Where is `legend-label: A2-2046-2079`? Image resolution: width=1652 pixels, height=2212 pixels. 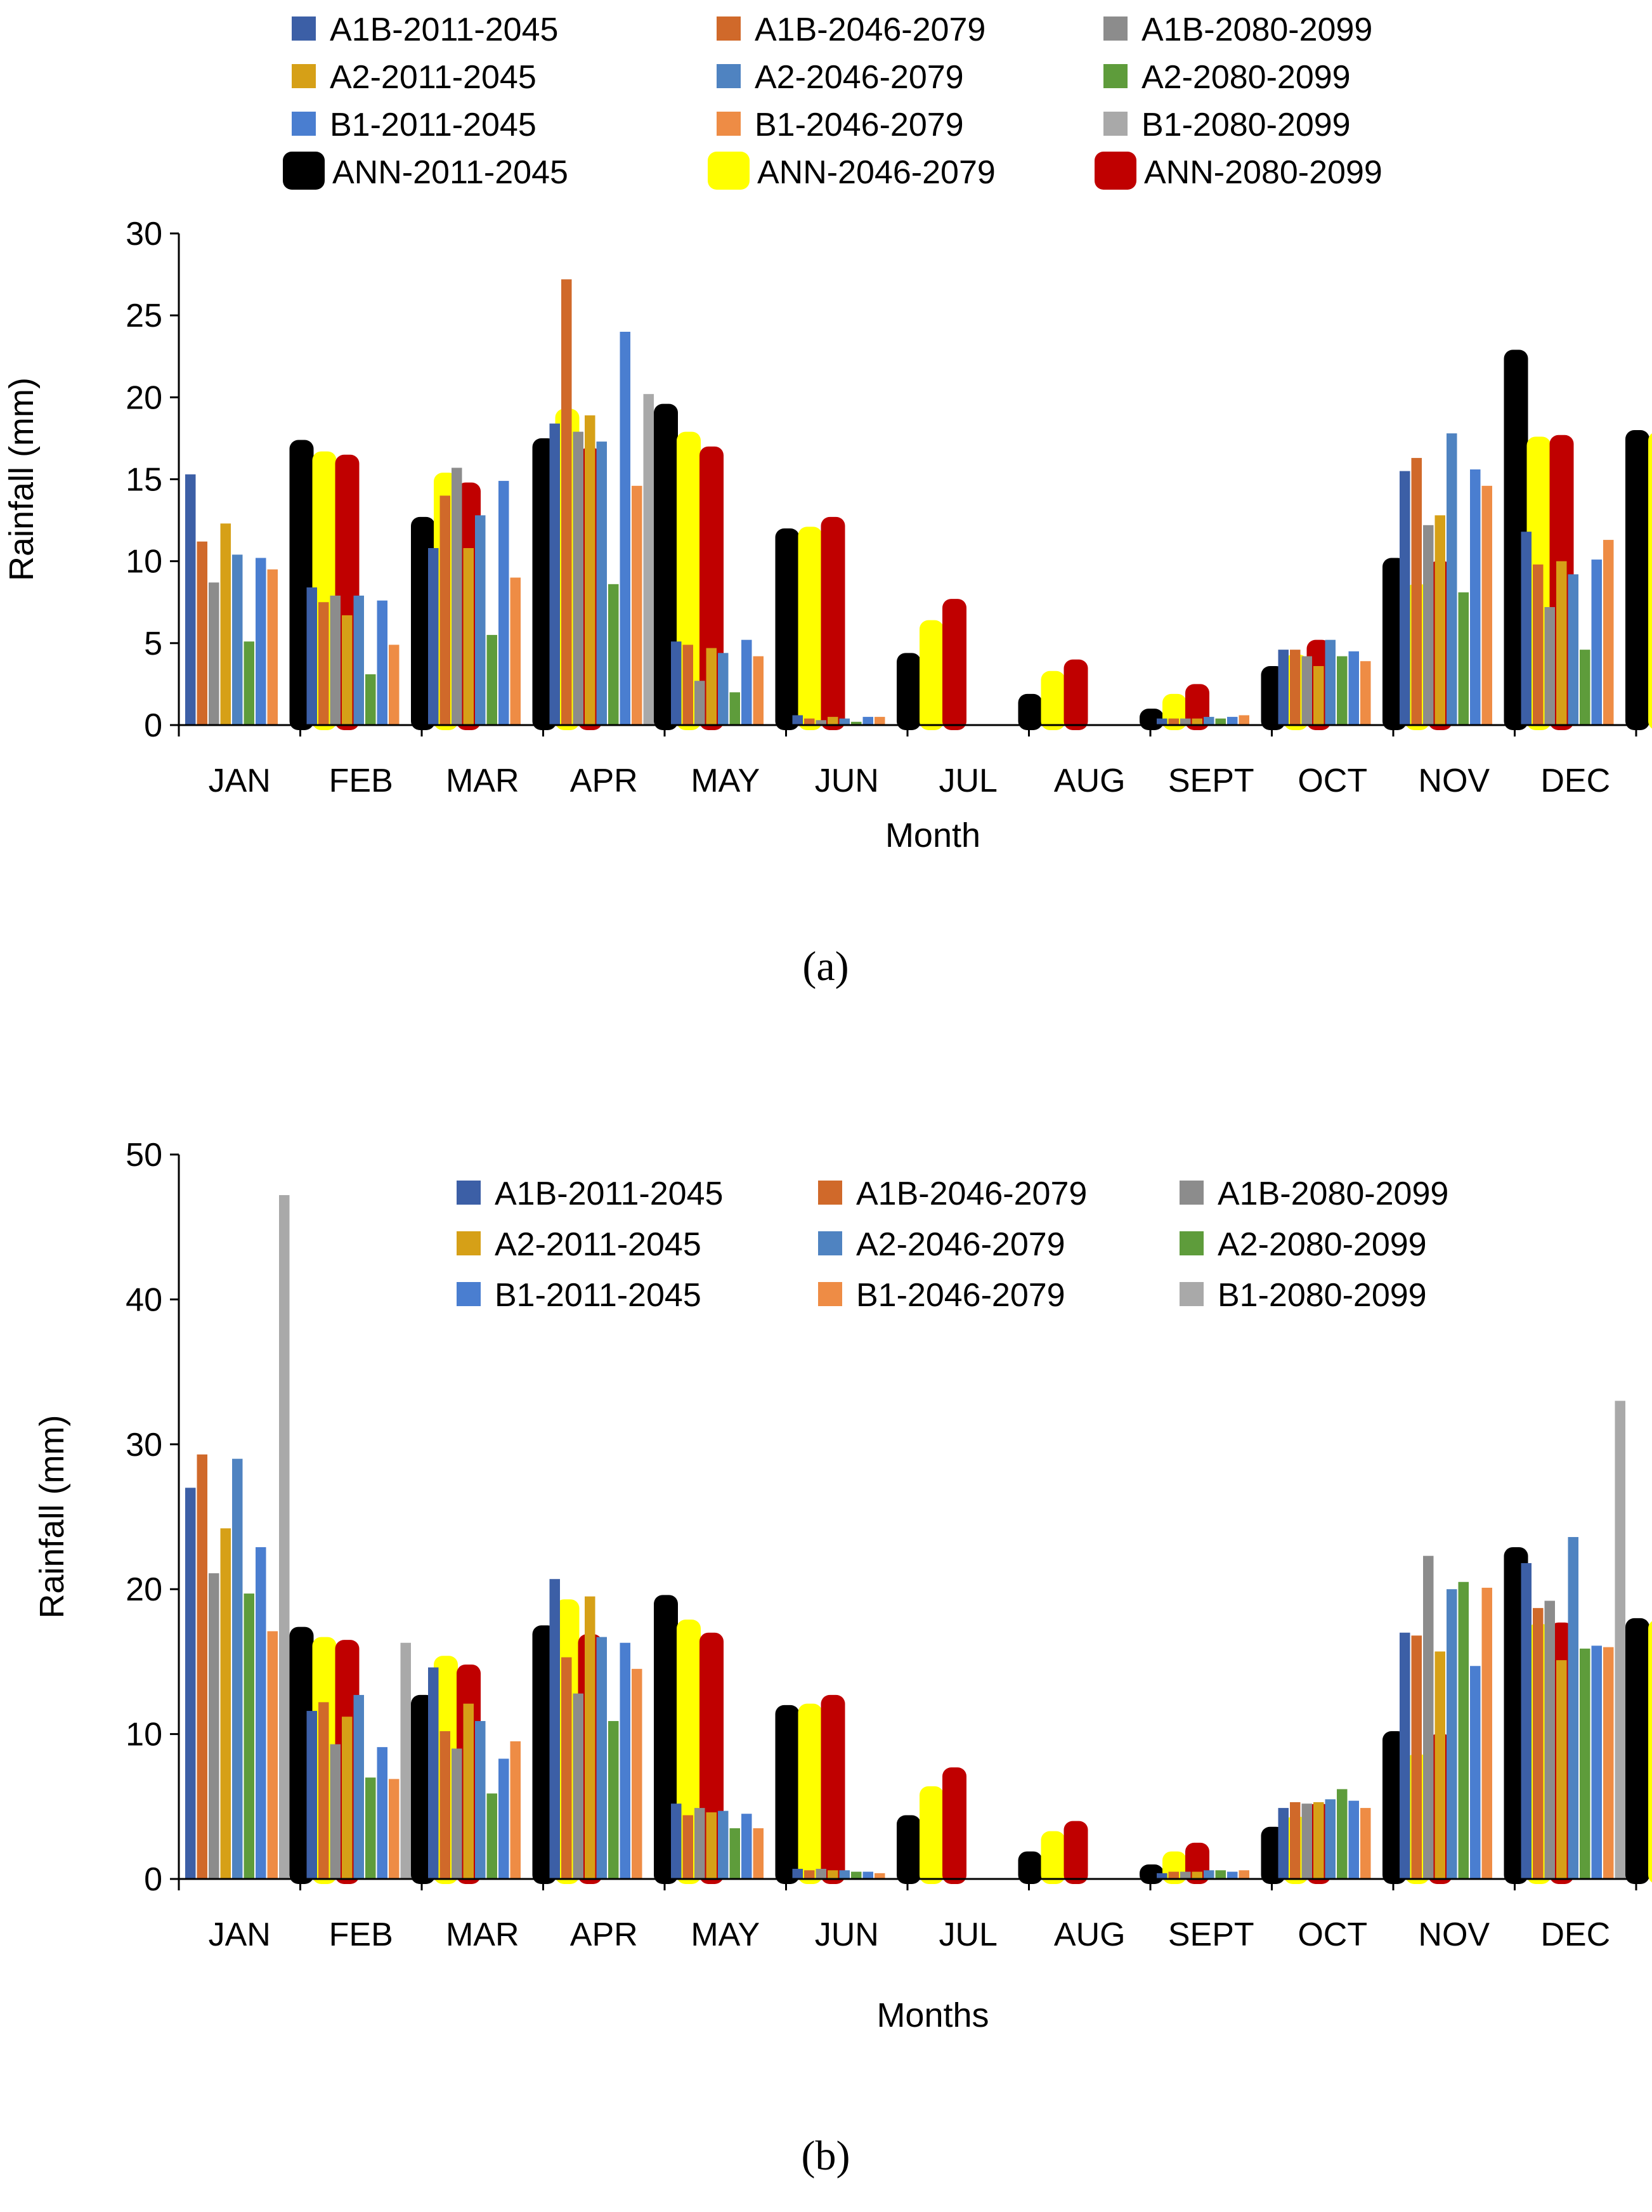
legend-label: A2-2046-2079 is located at coordinates (960, 1245).